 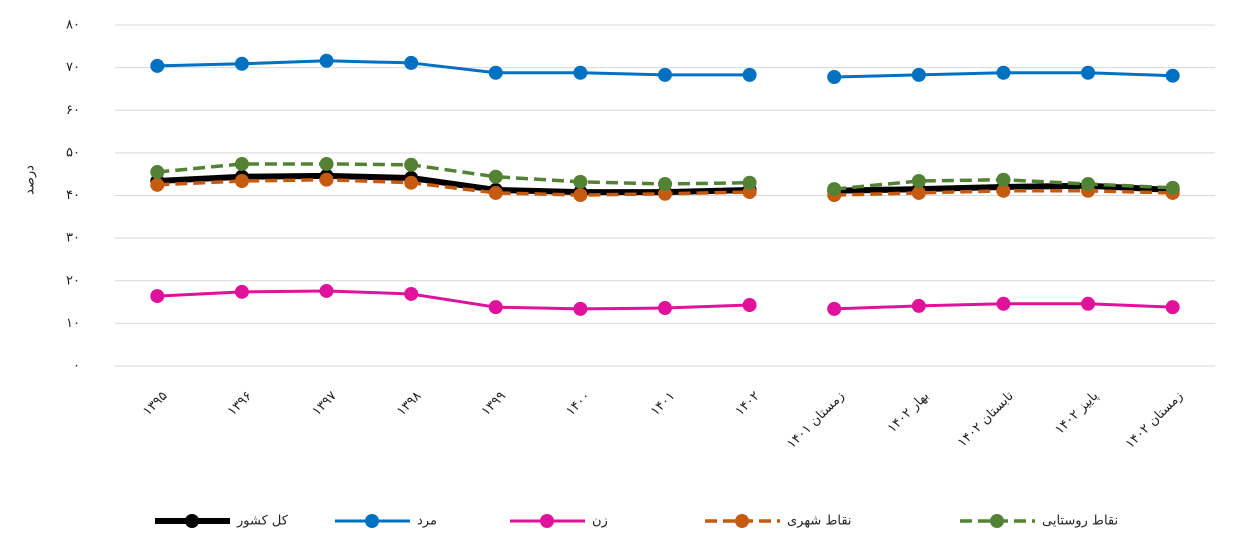 What do you see at coordinates (73, 67) in the screenshot?
I see `y-tick-label: ۷۰` at bounding box center [73, 67].